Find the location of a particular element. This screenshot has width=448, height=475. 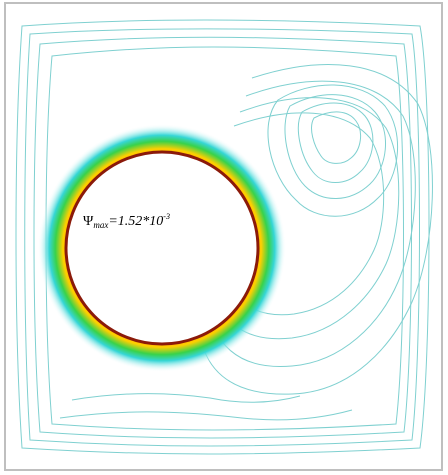

annotation-symbol: Ψ is located at coordinates (88, 221).